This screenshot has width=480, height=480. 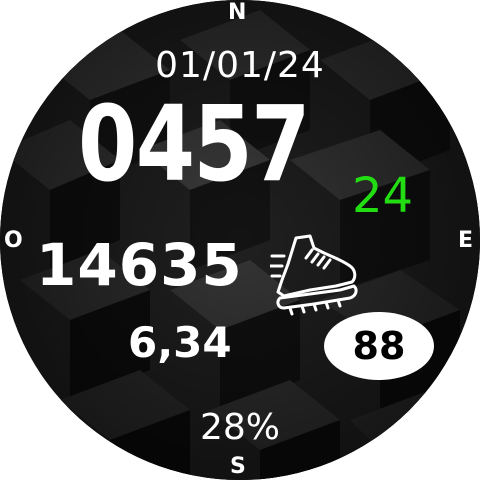 I want to click on seconds-display: 24, so click(x=383, y=196).